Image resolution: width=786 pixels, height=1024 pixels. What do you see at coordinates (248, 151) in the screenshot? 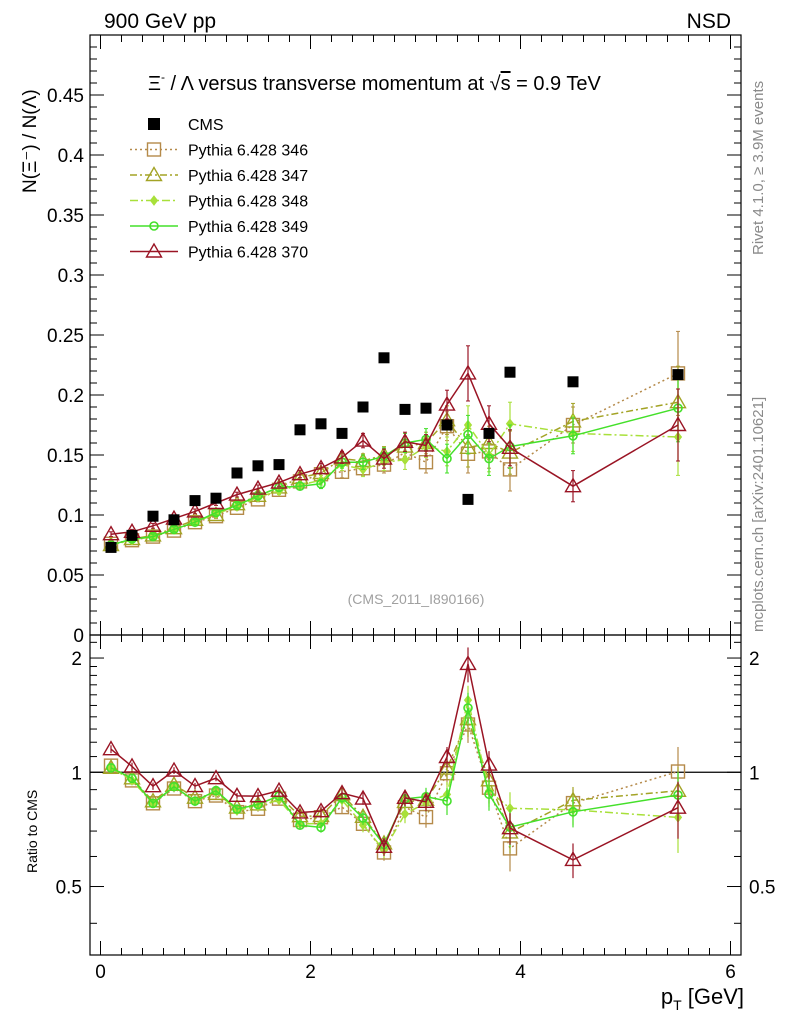
I see `legend-label: Pythia 6.428 346` at bounding box center [248, 151].